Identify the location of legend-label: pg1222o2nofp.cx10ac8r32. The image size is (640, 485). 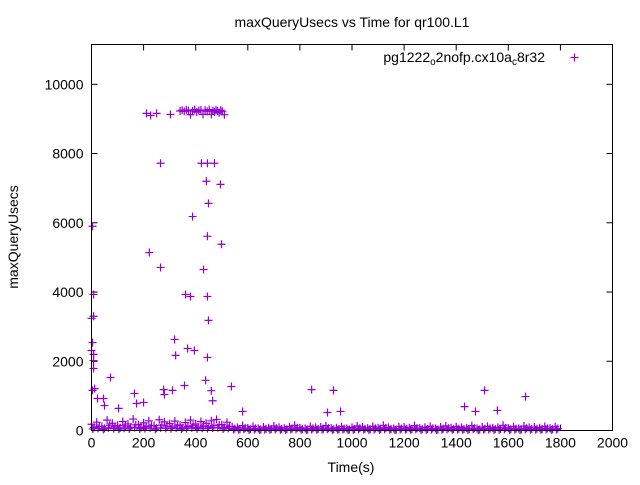
(464, 58).